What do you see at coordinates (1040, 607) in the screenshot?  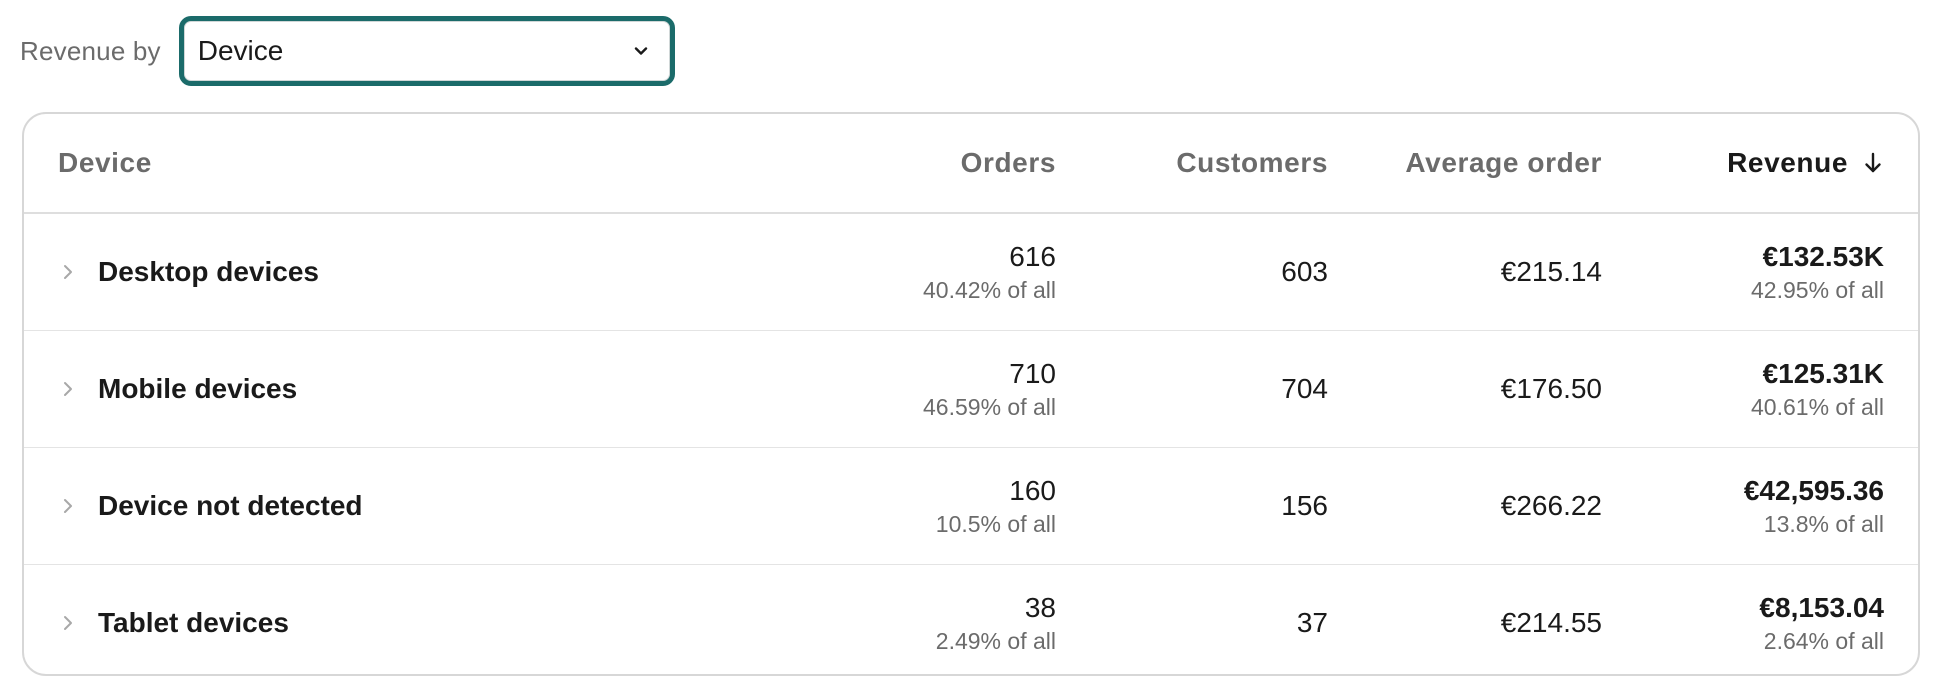 I see `orders-value: 38` at bounding box center [1040, 607].